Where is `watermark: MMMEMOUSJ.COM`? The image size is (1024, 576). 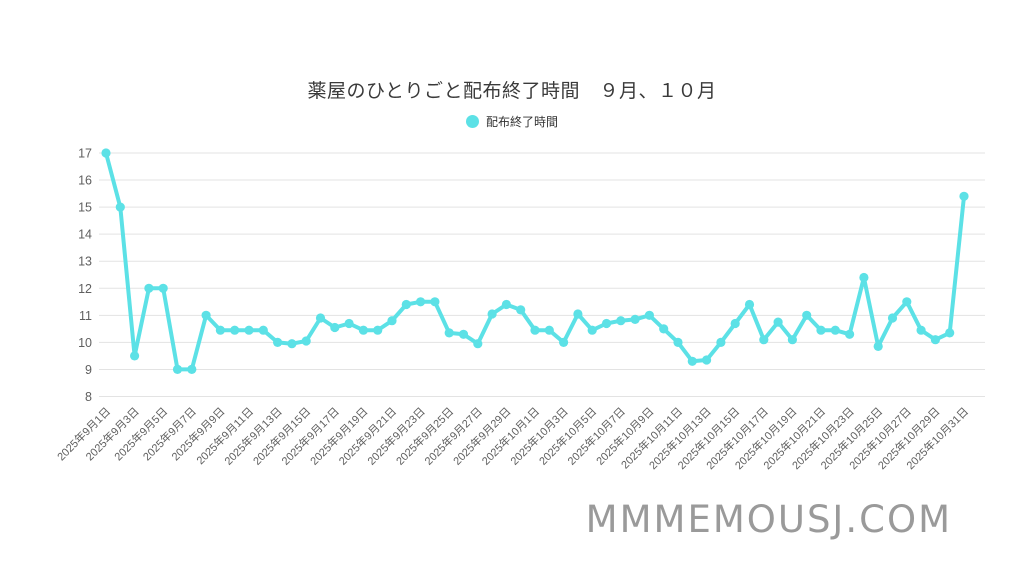
watermark: MMMEMOUSJ.COM is located at coordinates (768, 519).